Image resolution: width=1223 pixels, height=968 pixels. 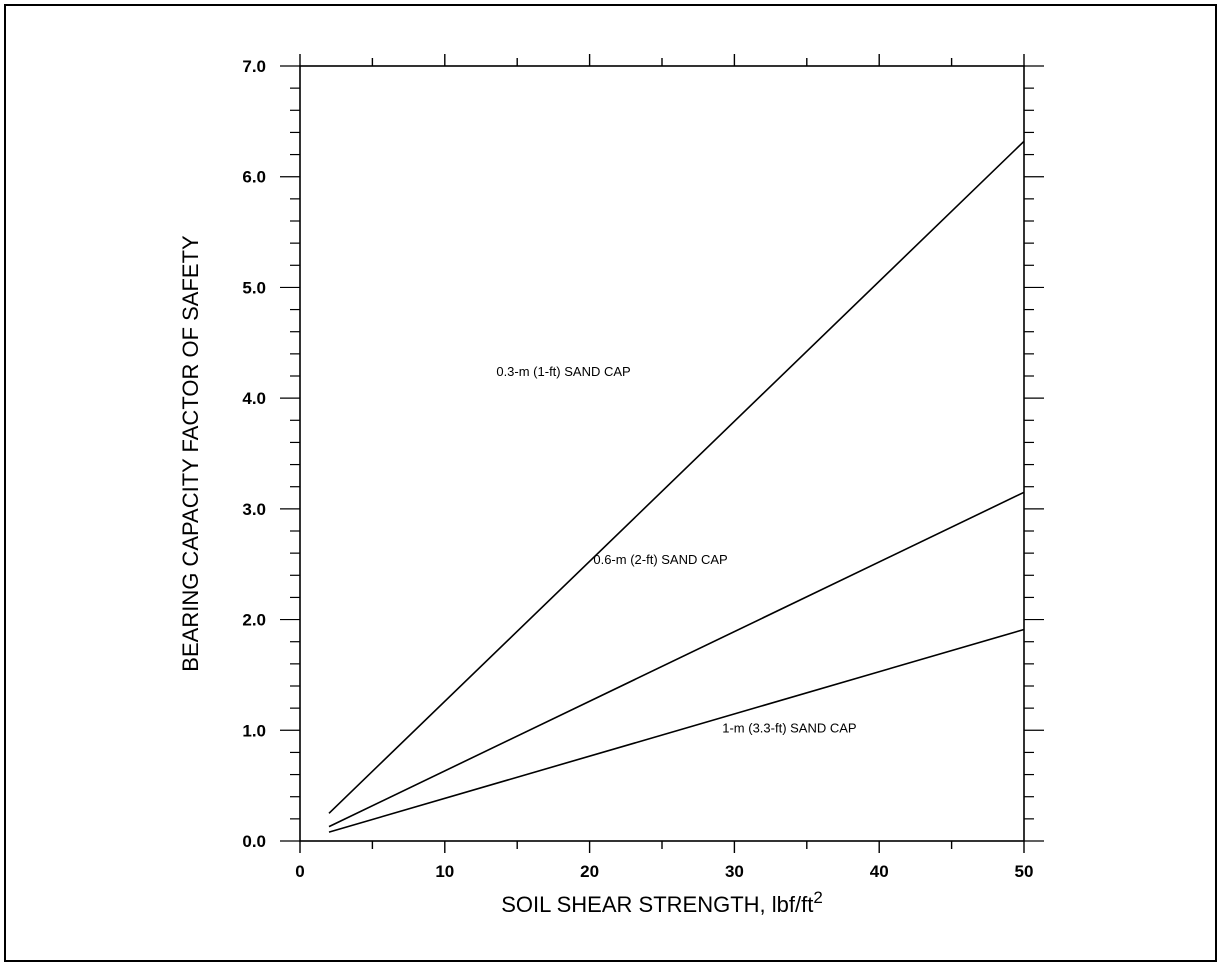 I want to click on x-tick-label: 50, so click(x=1024, y=871).